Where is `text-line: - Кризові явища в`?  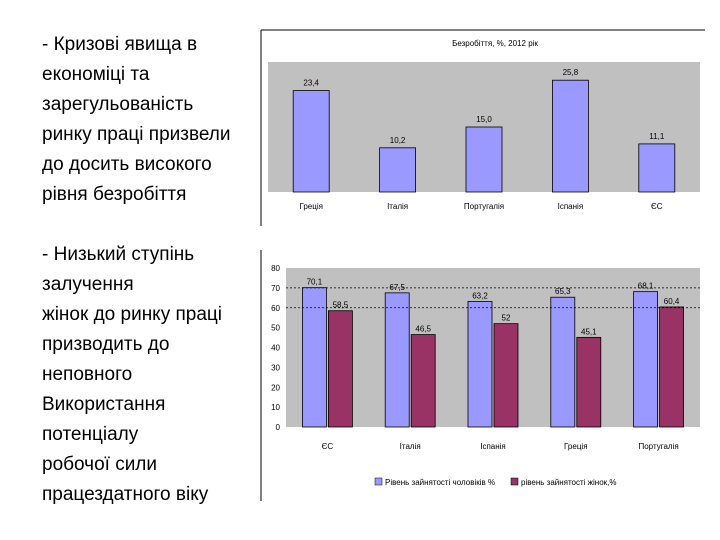 text-line: - Кризові явища в is located at coordinates (120, 44).